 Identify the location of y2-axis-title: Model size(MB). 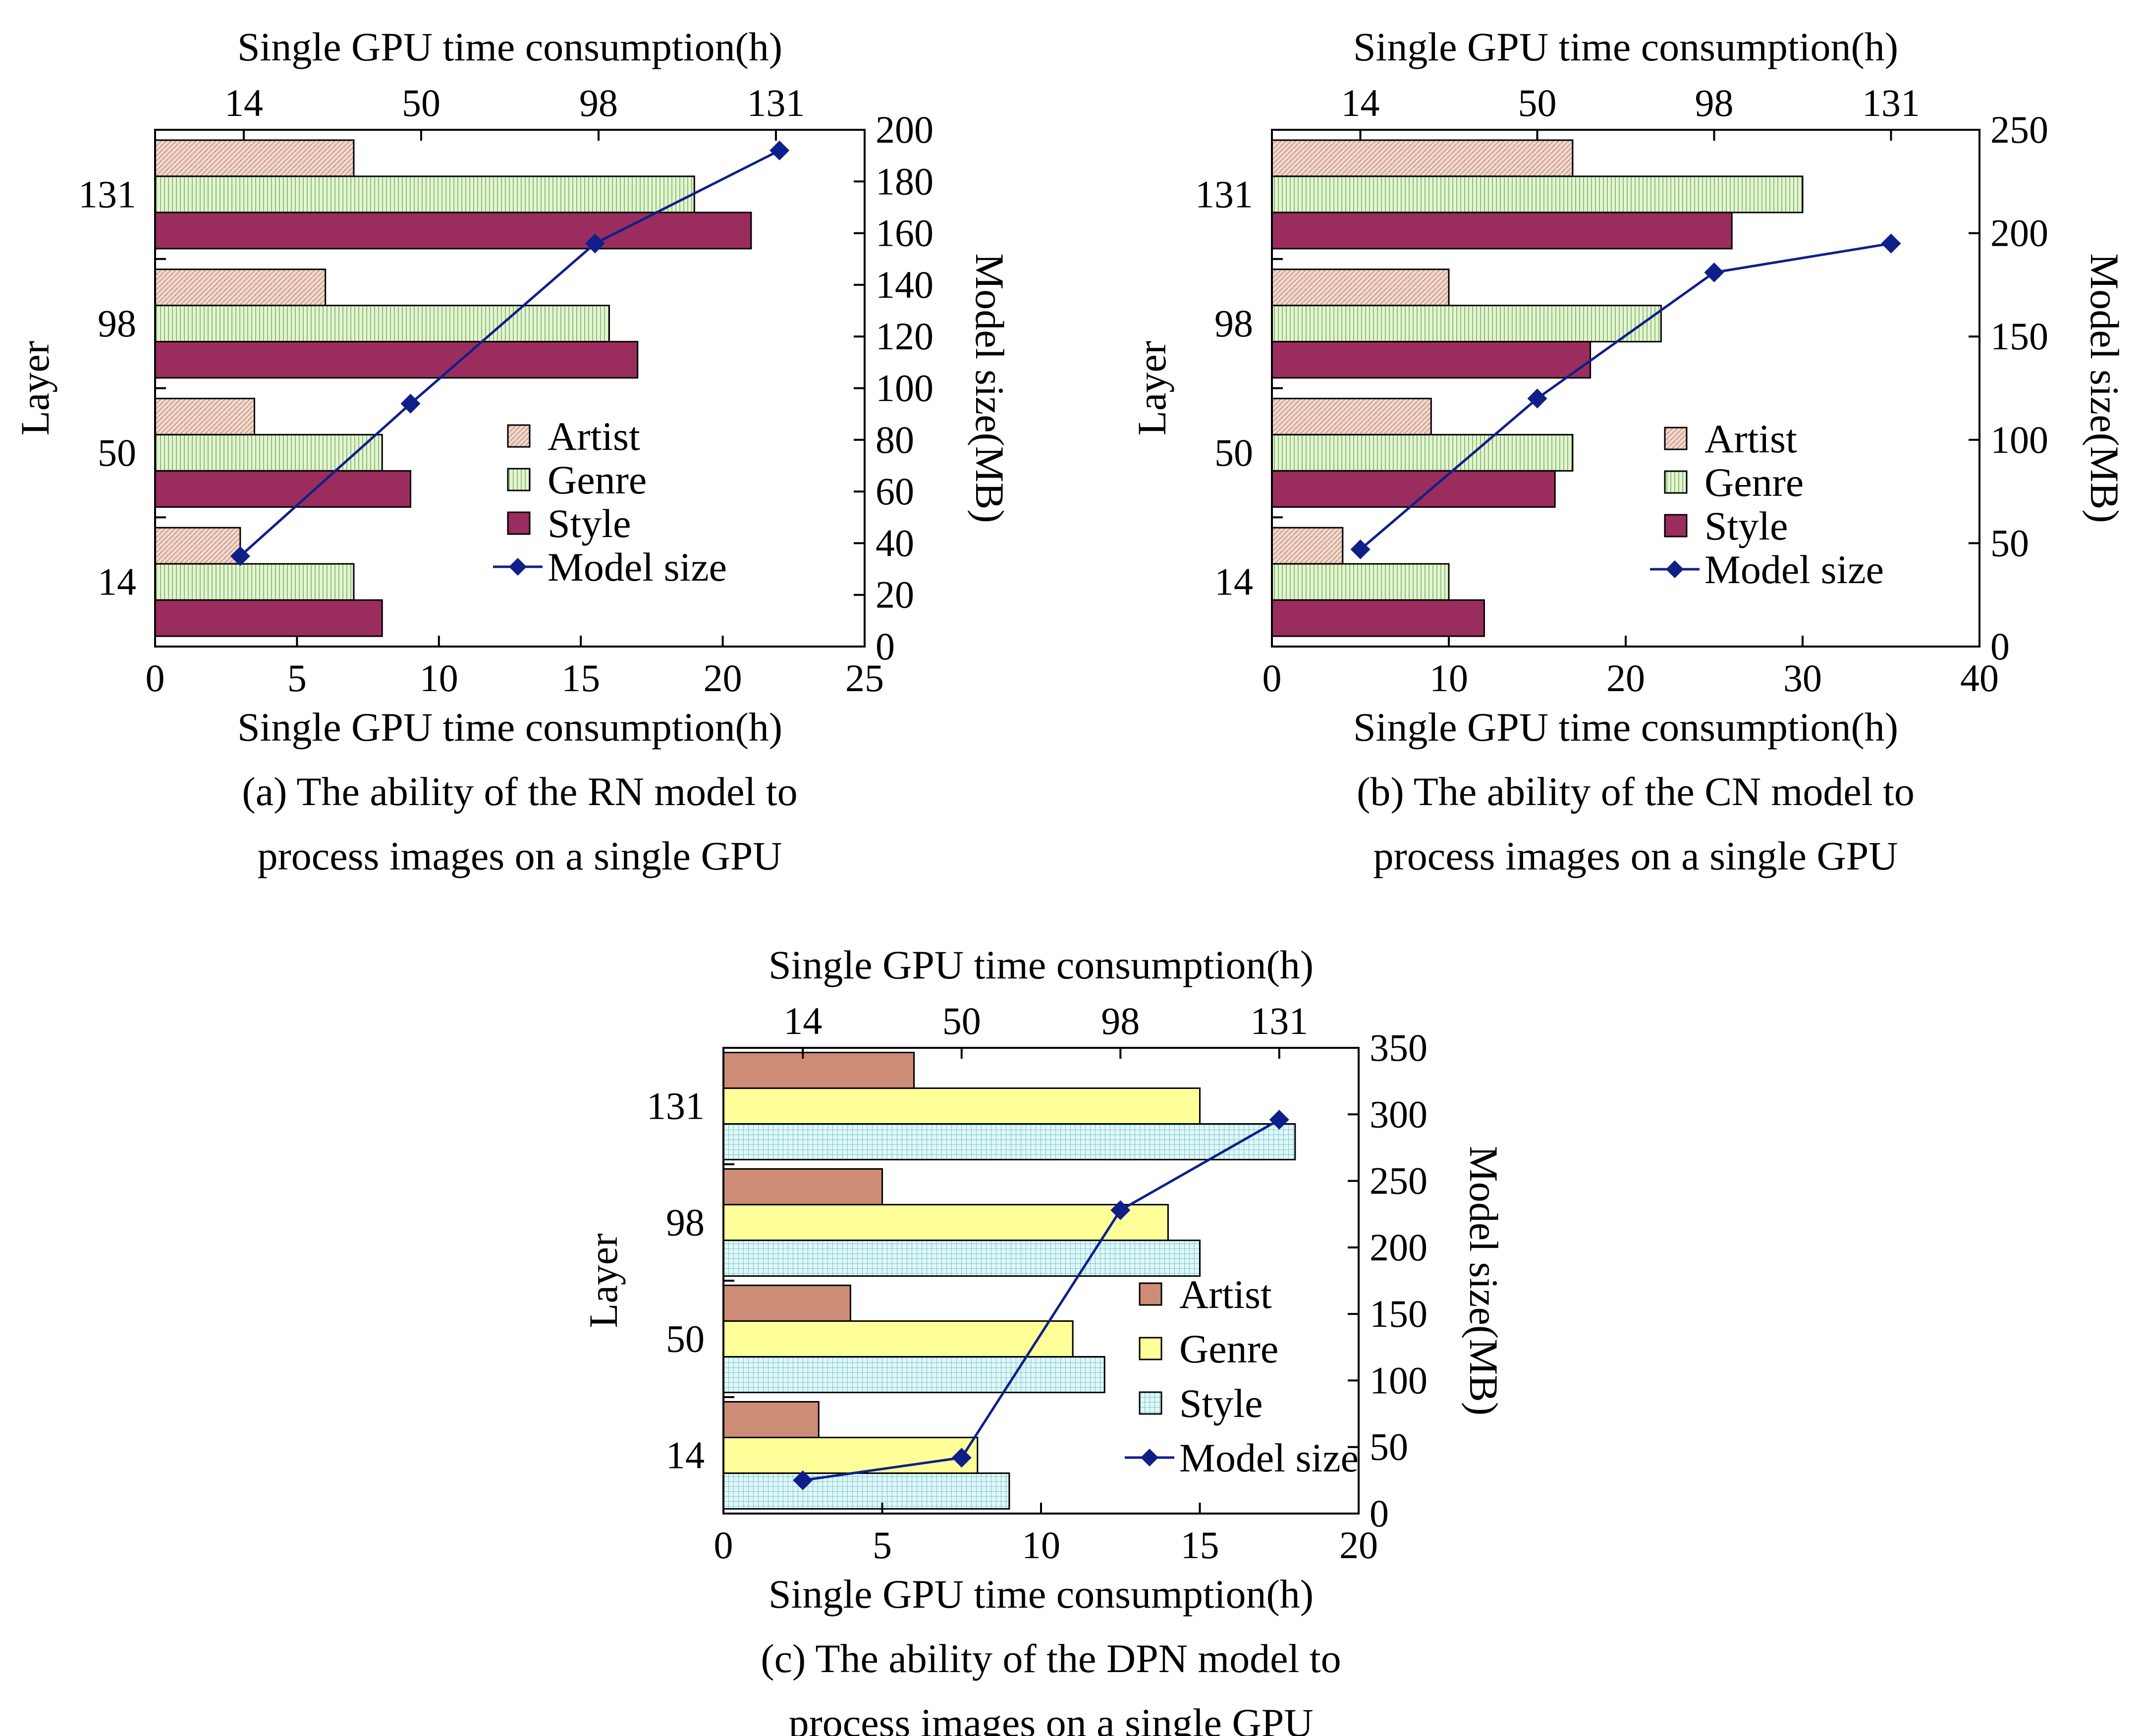
(1483, 1280).